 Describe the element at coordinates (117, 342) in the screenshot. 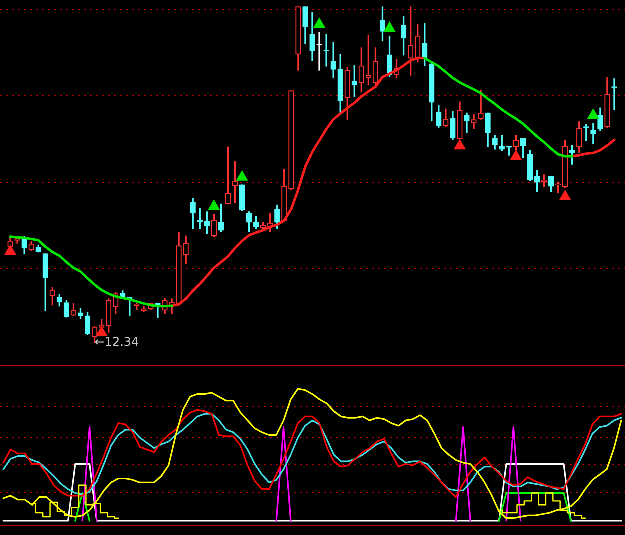

I see `annotation: ←12.34` at that location.